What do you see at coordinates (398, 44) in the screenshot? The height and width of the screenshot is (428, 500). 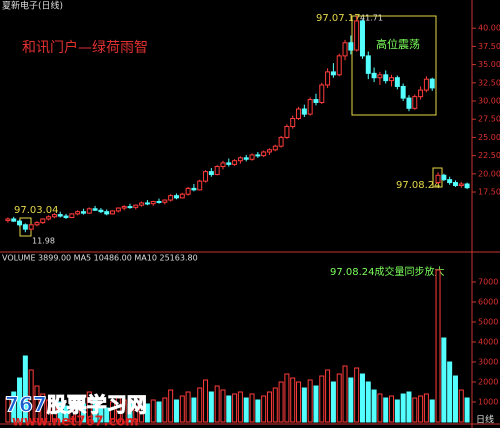 I see `annotation: 高位震荡` at bounding box center [398, 44].